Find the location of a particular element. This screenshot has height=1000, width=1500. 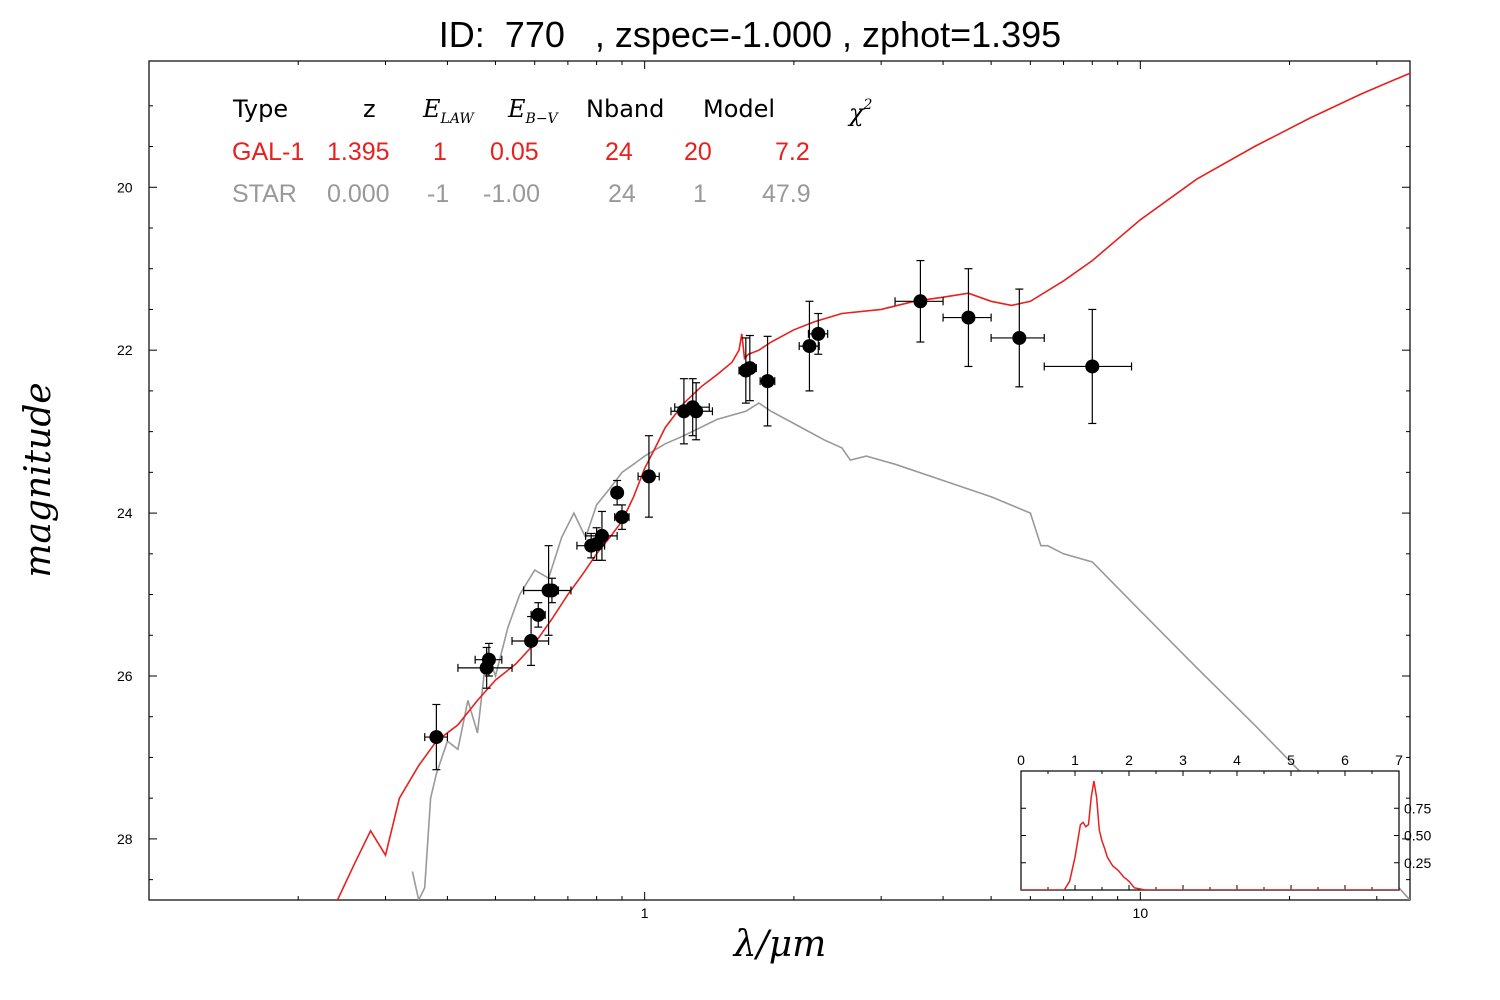

inset-pdf is located at coordinates (1210, 835).